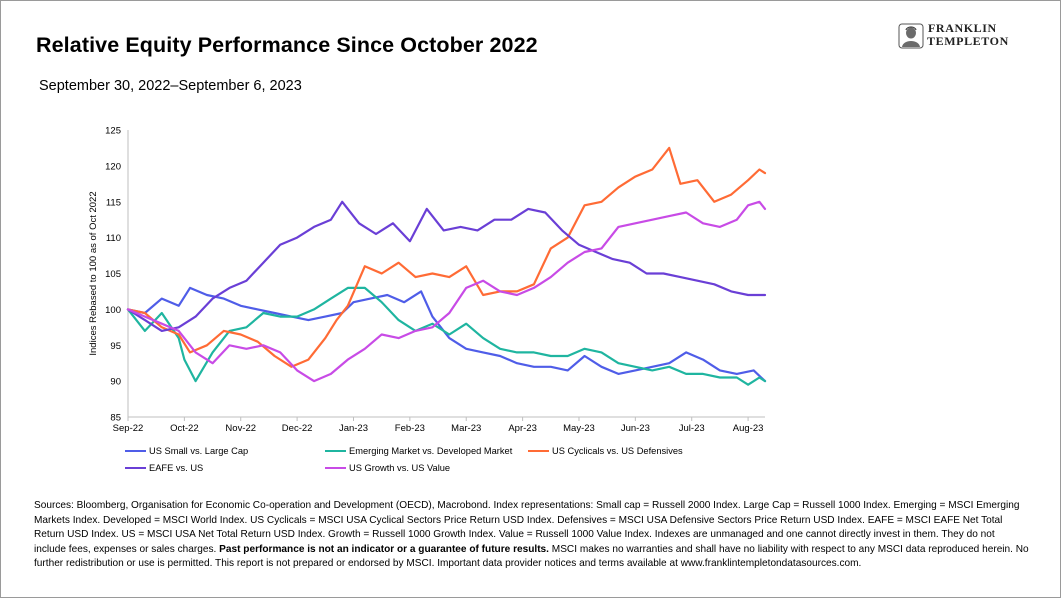 This screenshot has height=601, width=1064. What do you see at coordinates (400, 468) in the screenshot?
I see `legend-label: US Growth vs. US Value` at bounding box center [400, 468].